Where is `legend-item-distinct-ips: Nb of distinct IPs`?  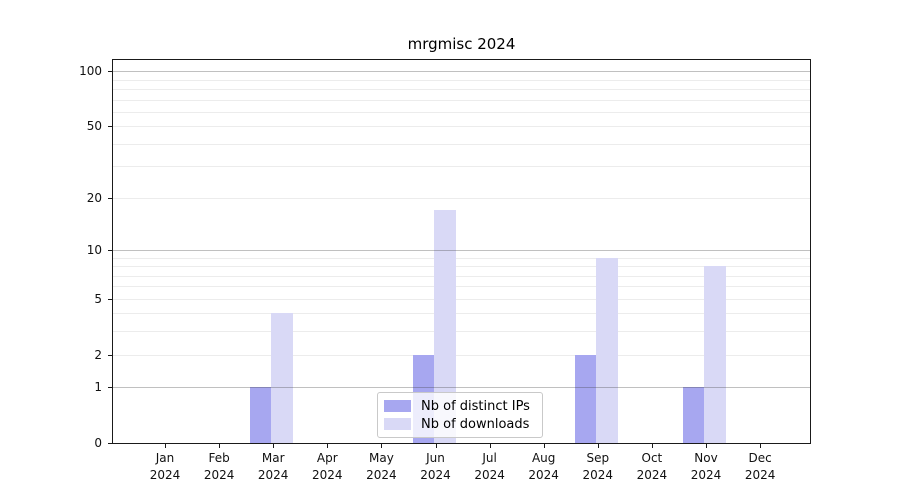
legend-item-distinct-ips: Nb of distinct IPs is located at coordinates (459, 406).